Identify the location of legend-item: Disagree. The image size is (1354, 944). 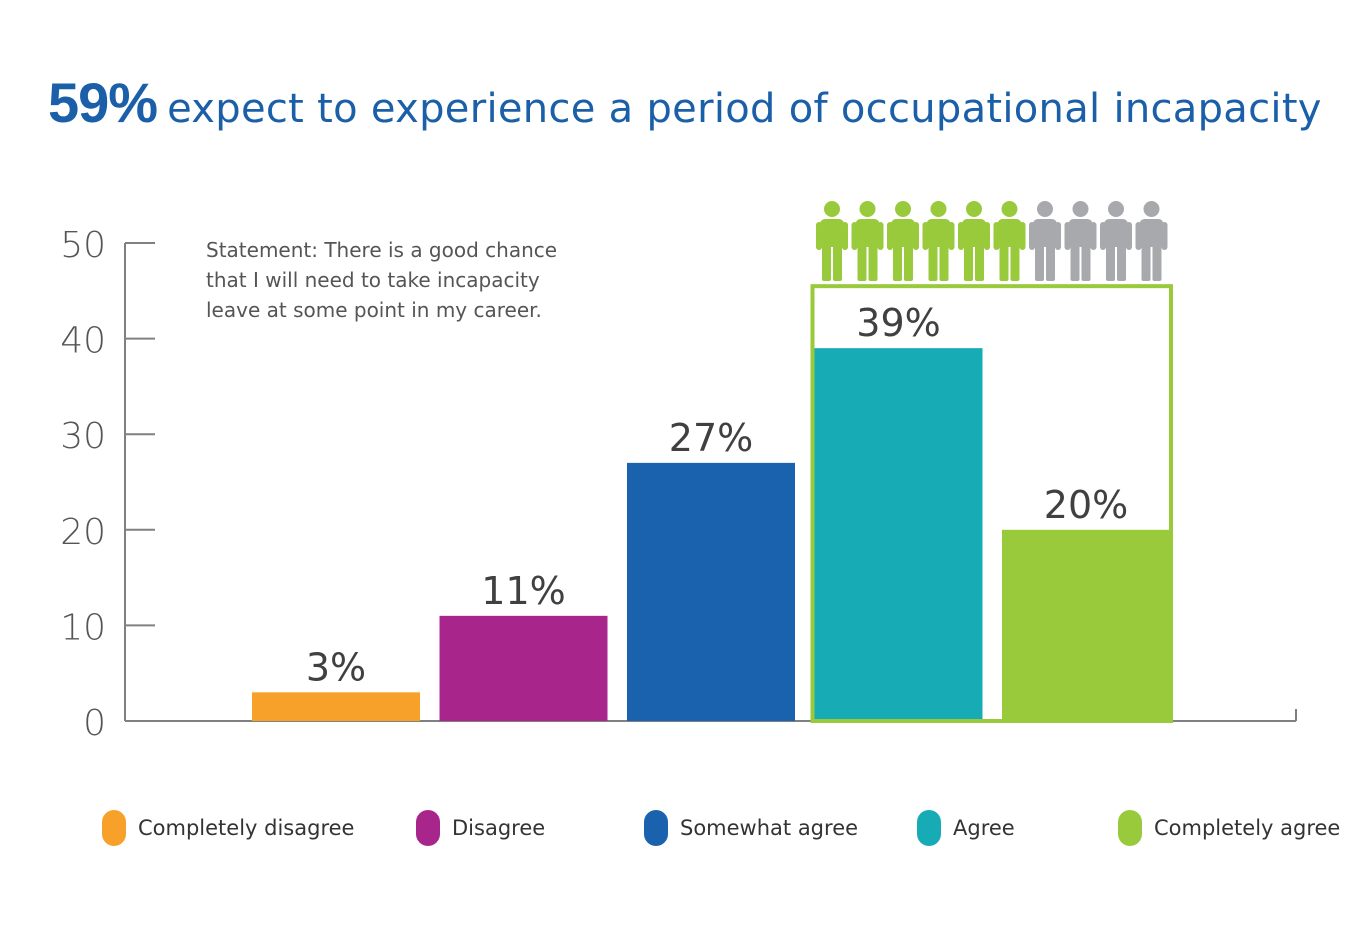
(480, 828).